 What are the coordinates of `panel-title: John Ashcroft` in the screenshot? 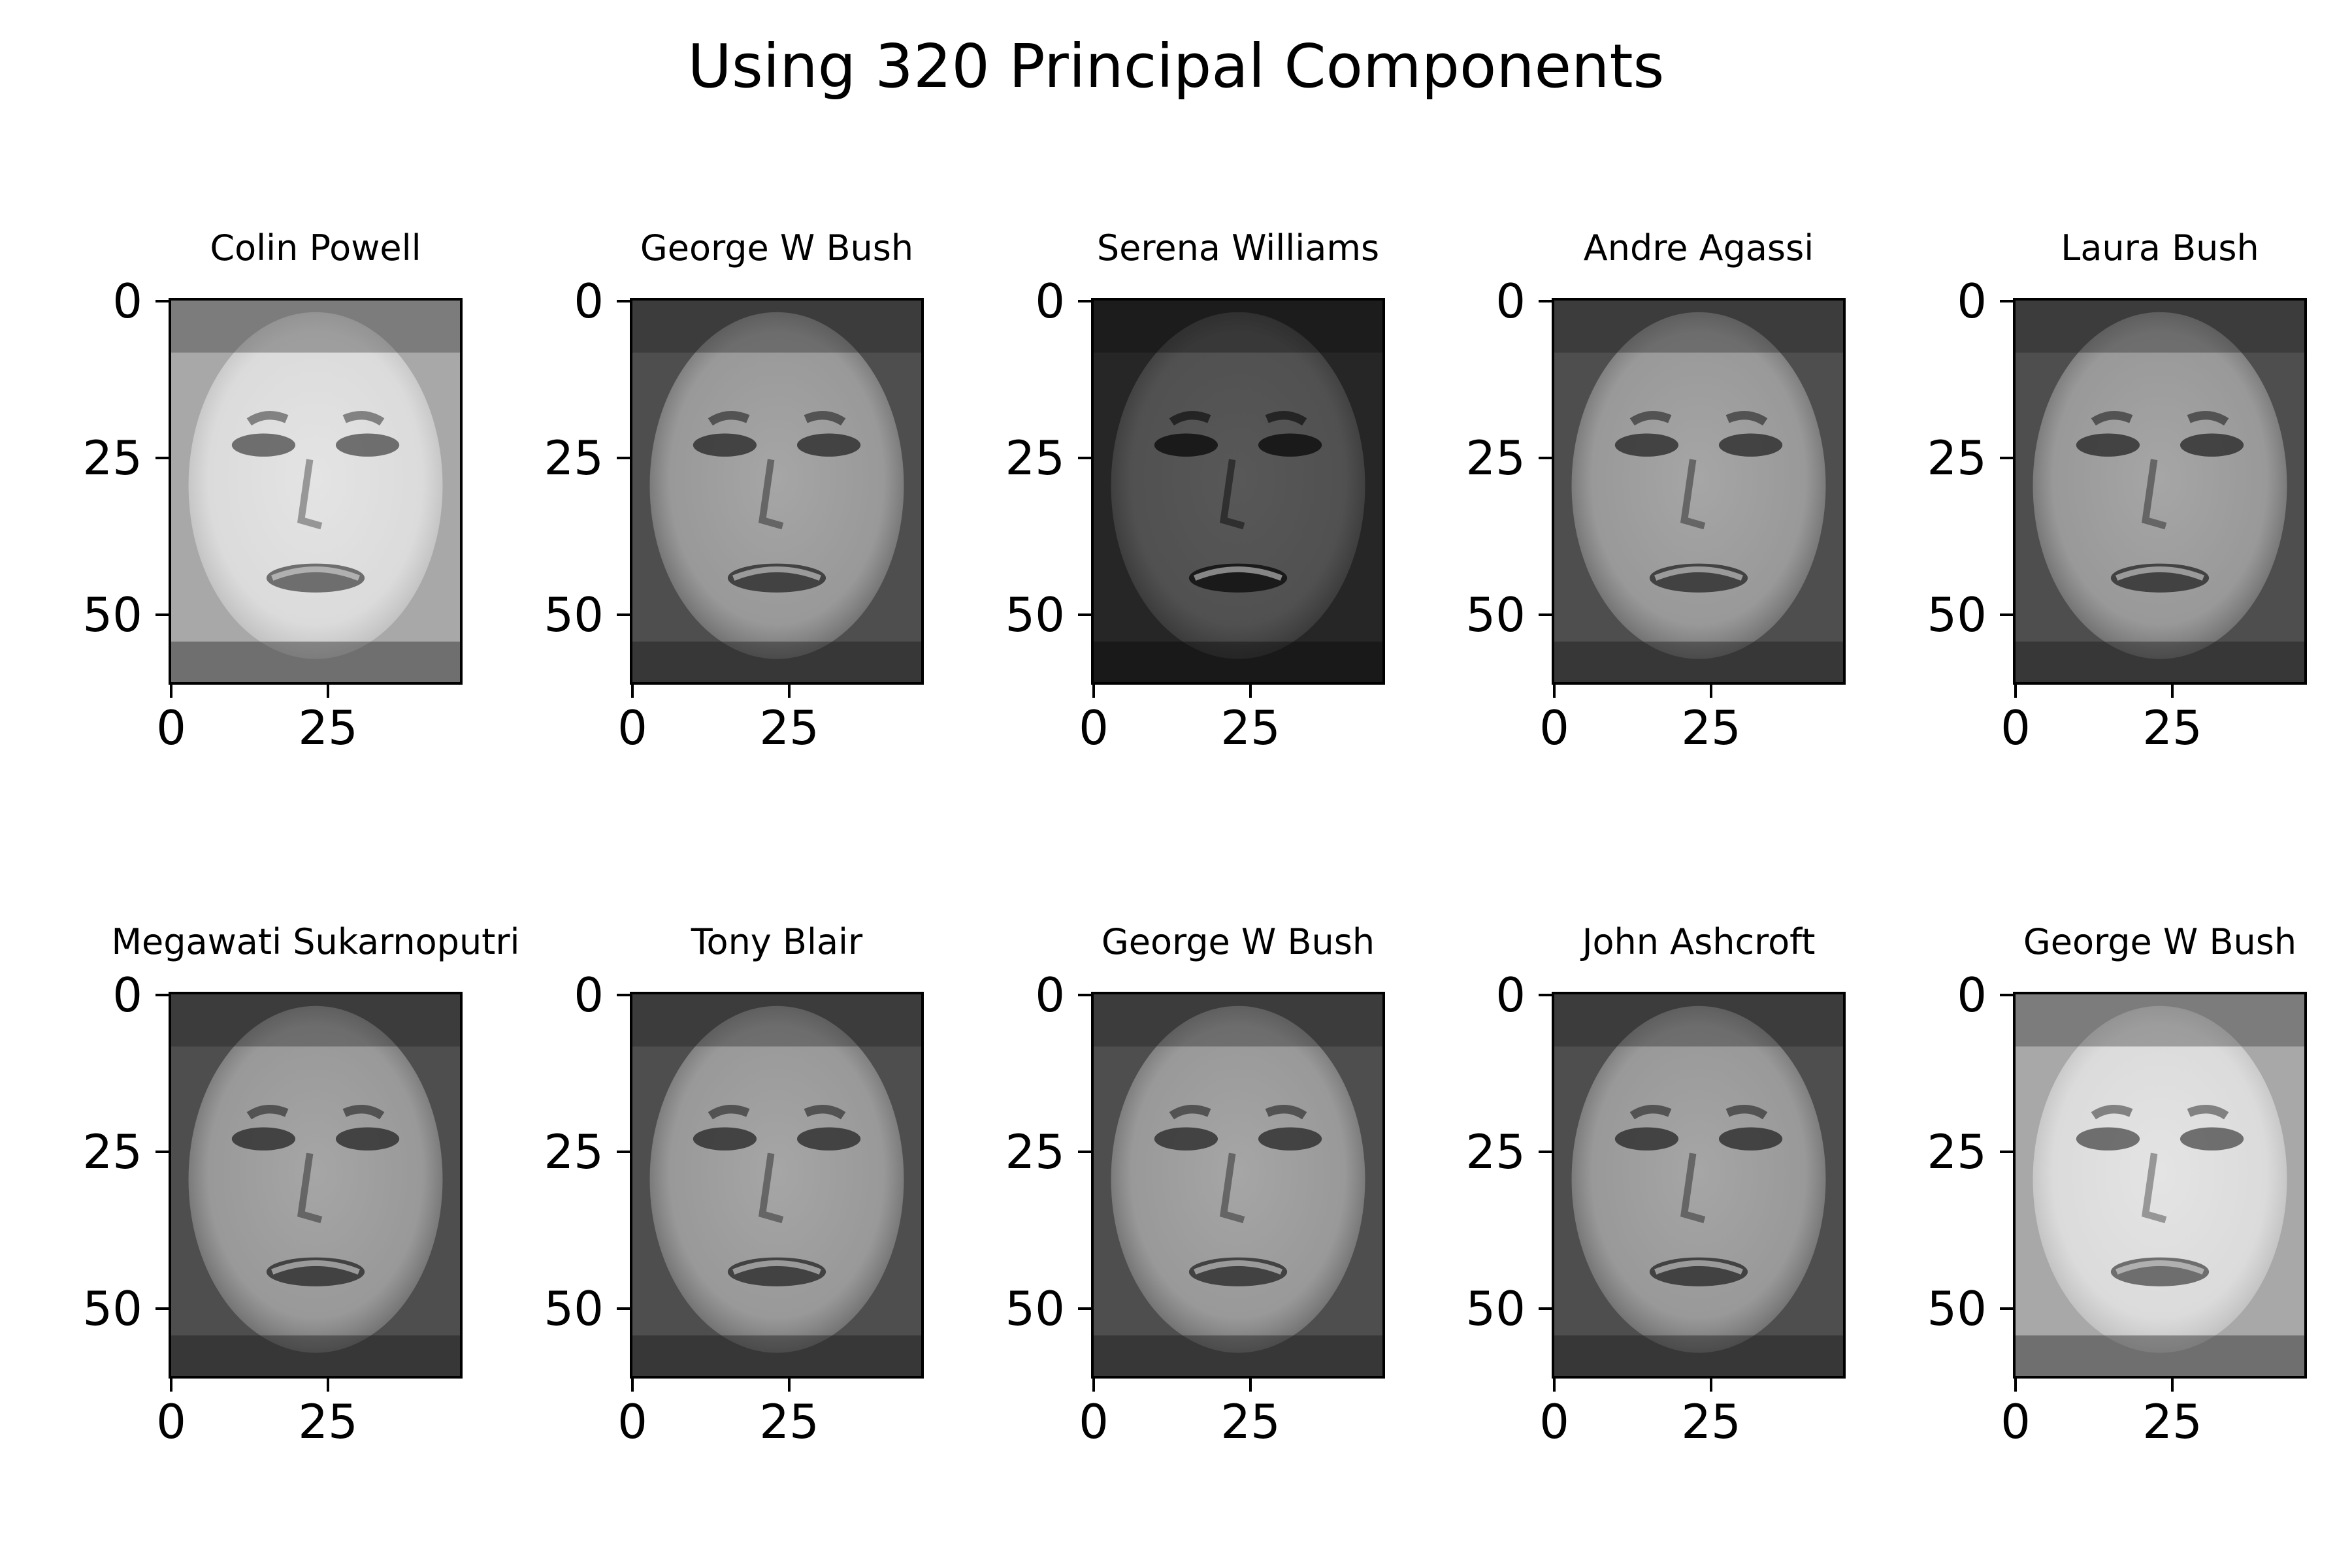 It's located at (1699, 941).